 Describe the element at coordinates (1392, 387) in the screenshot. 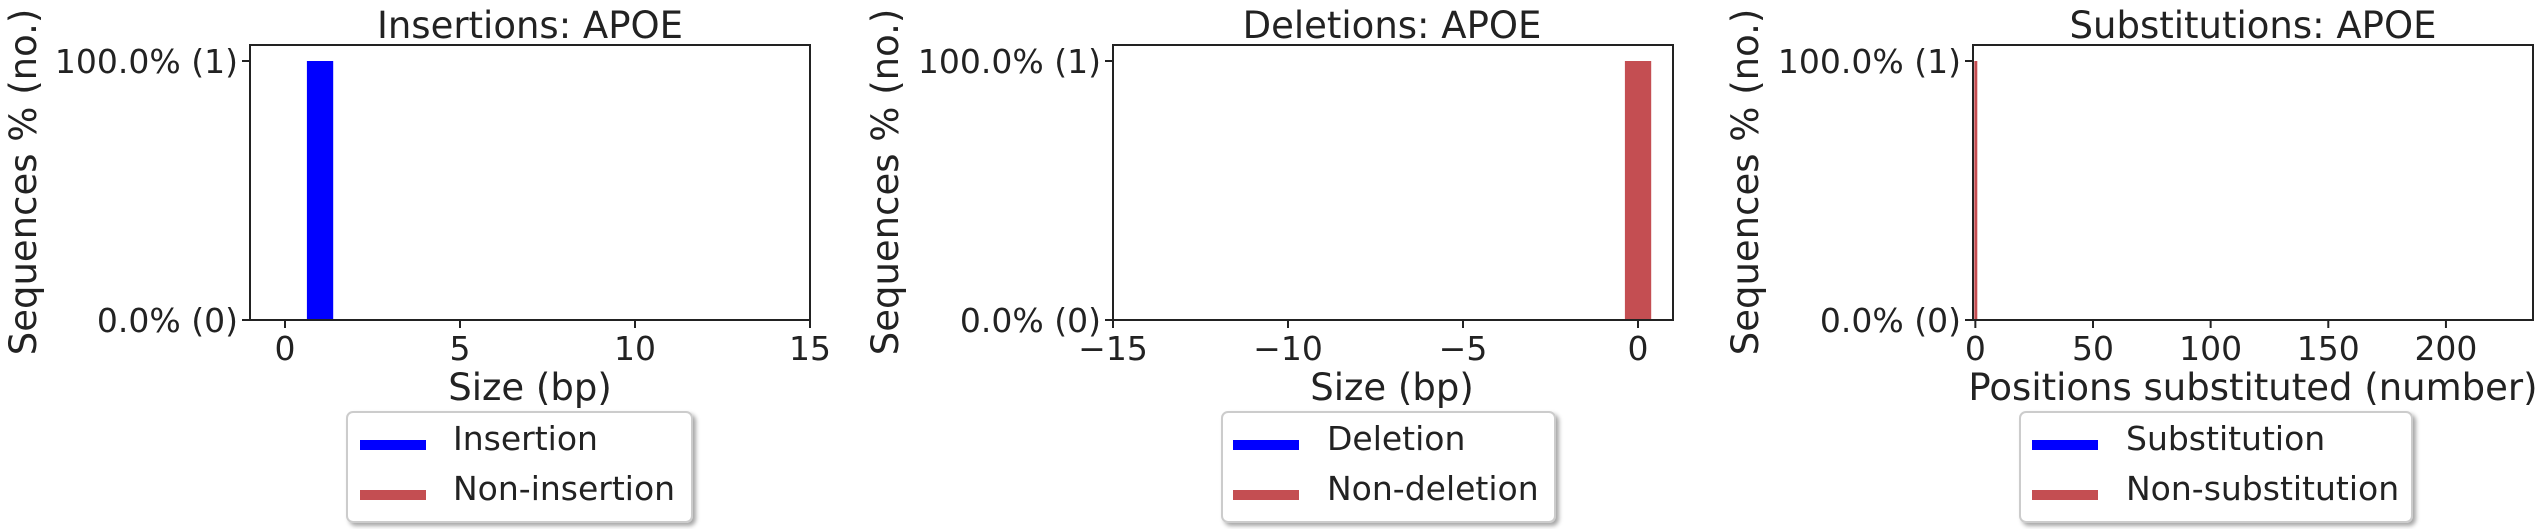

I see `deletions-xlabel: Size (bp)` at that location.